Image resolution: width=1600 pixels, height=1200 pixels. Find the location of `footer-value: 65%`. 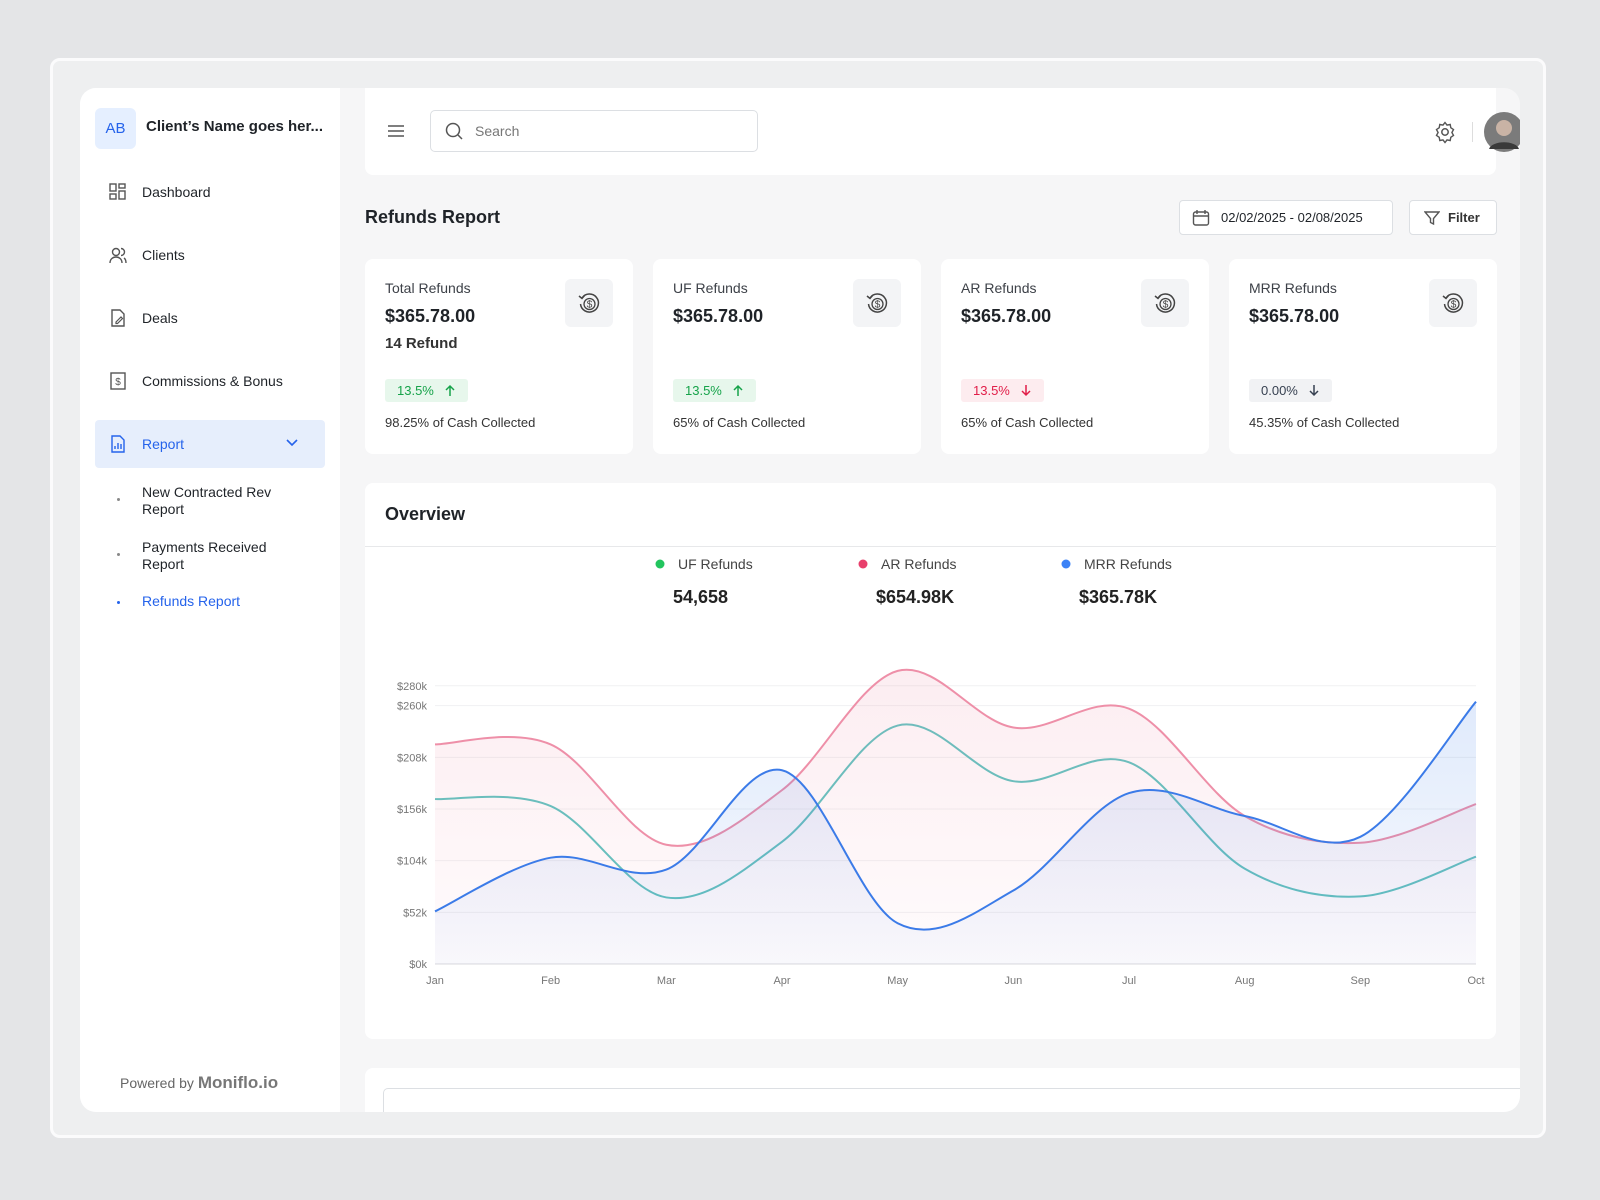

footer-value: 65% is located at coordinates (974, 422).